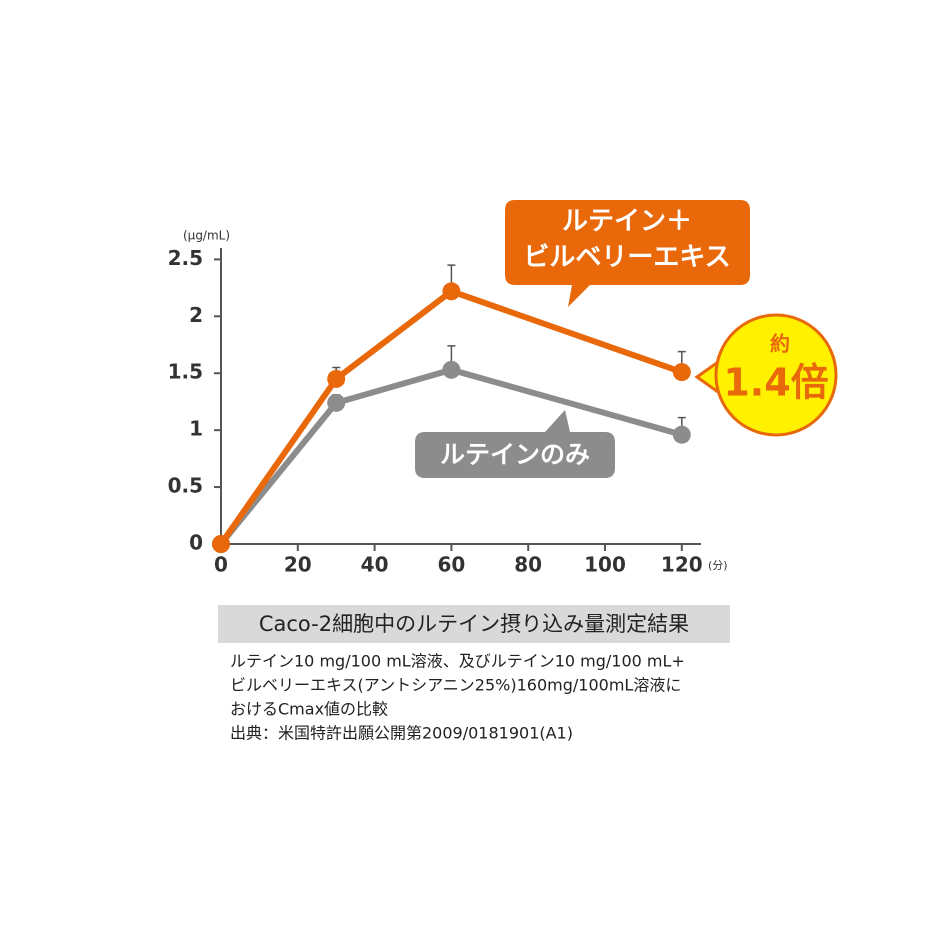 The height and width of the screenshot is (950, 950). I want to click on badge-value: 1.4倍, so click(775, 383).